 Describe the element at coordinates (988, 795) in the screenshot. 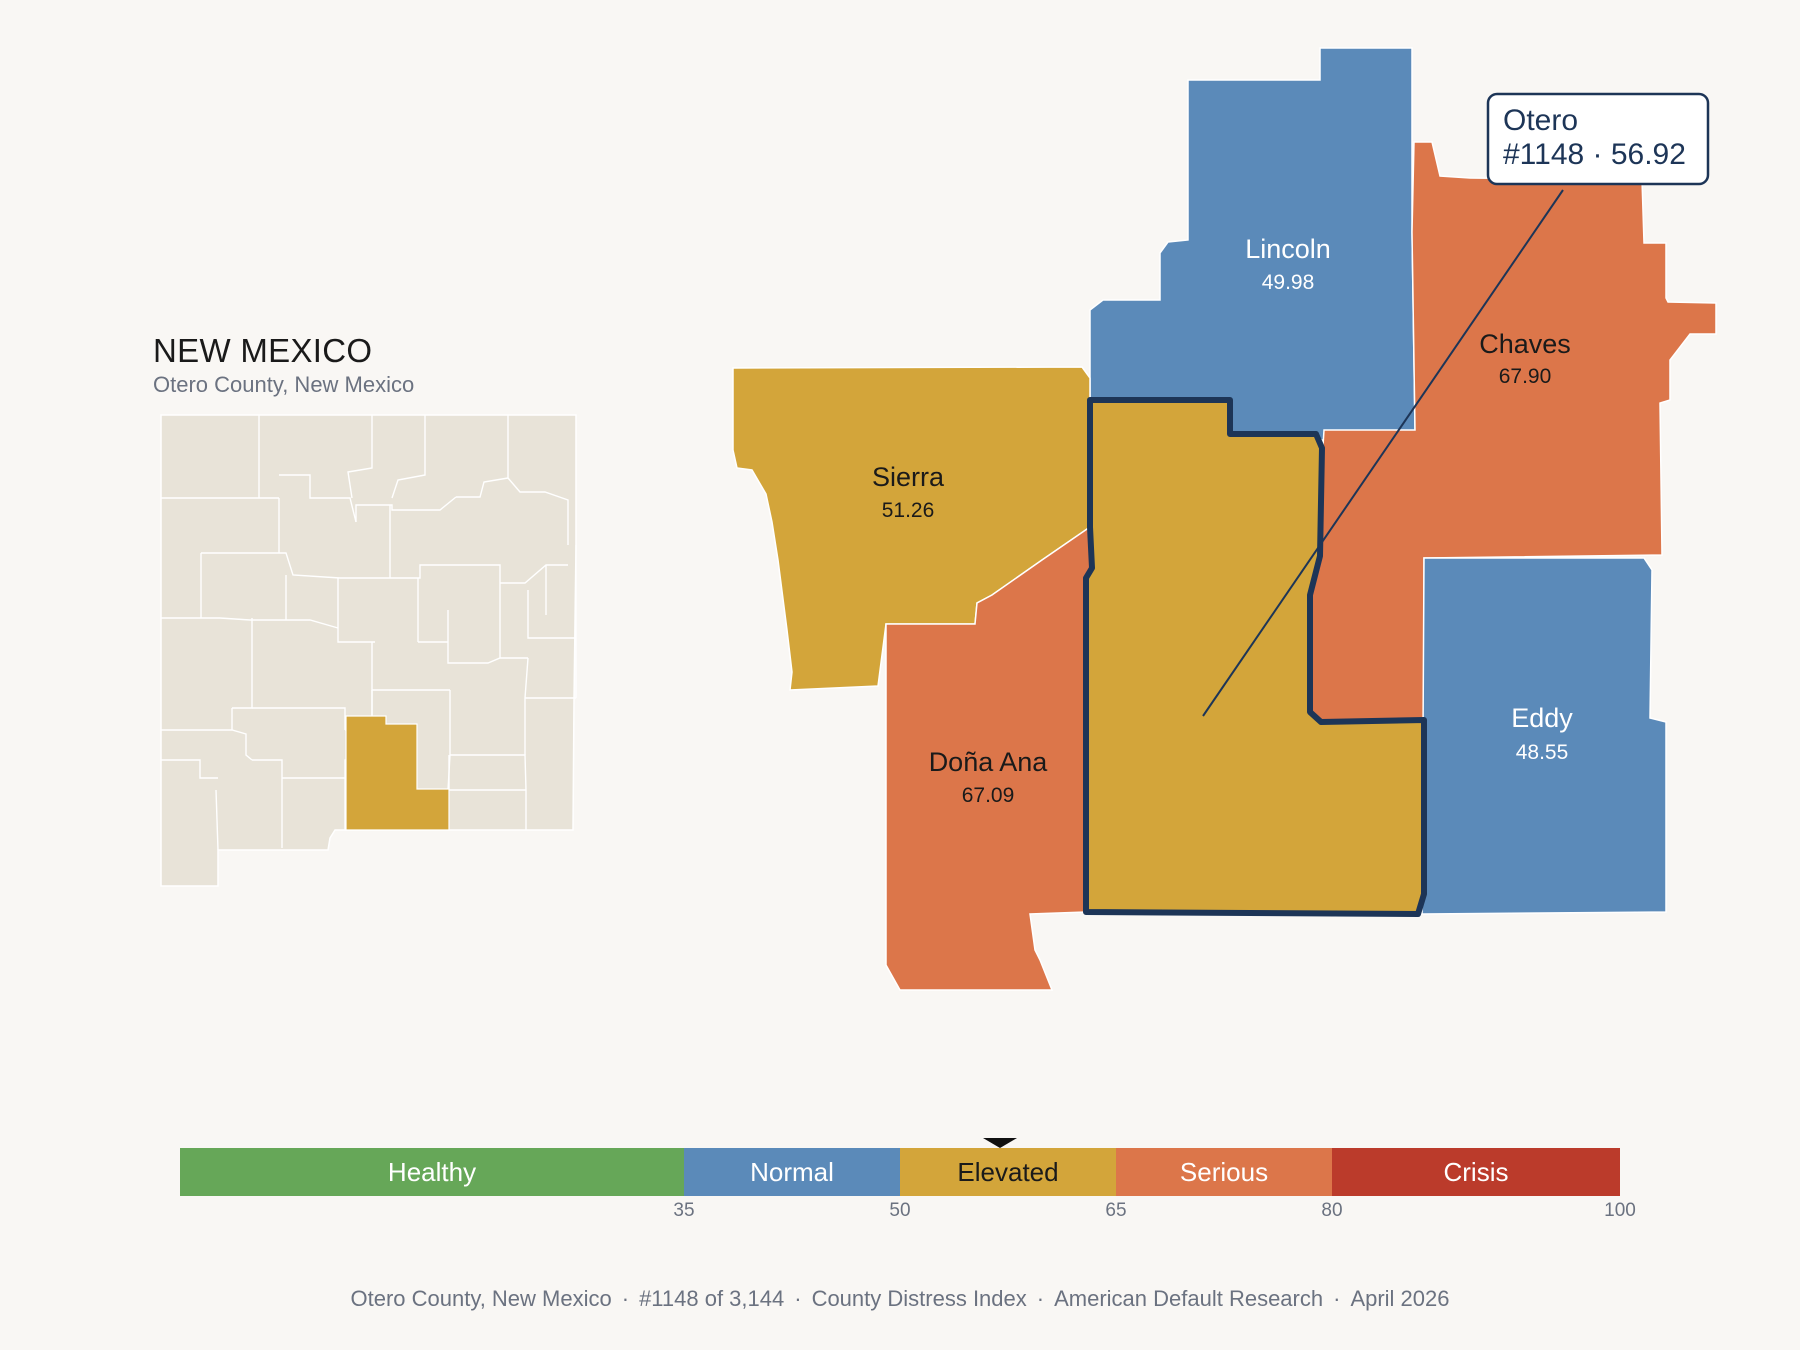

I see `dona-ana-value-label: 67.09` at that location.